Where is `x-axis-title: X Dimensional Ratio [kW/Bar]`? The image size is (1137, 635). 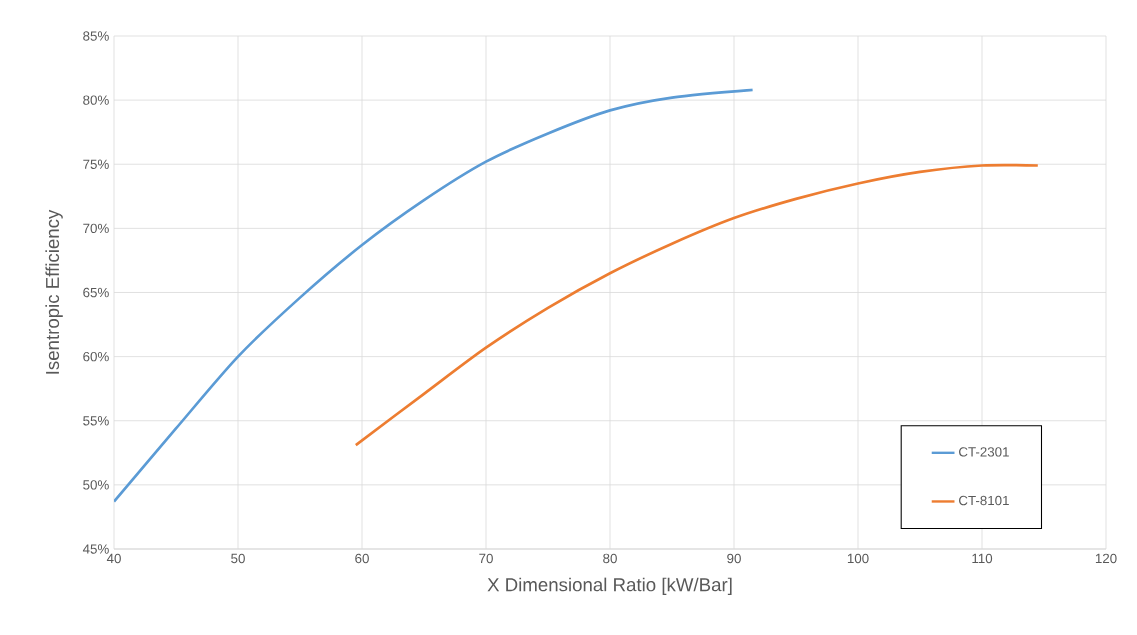 x-axis-title: X Dimensional Ratio [kW/Bar] is located at coordinates (609, 586).